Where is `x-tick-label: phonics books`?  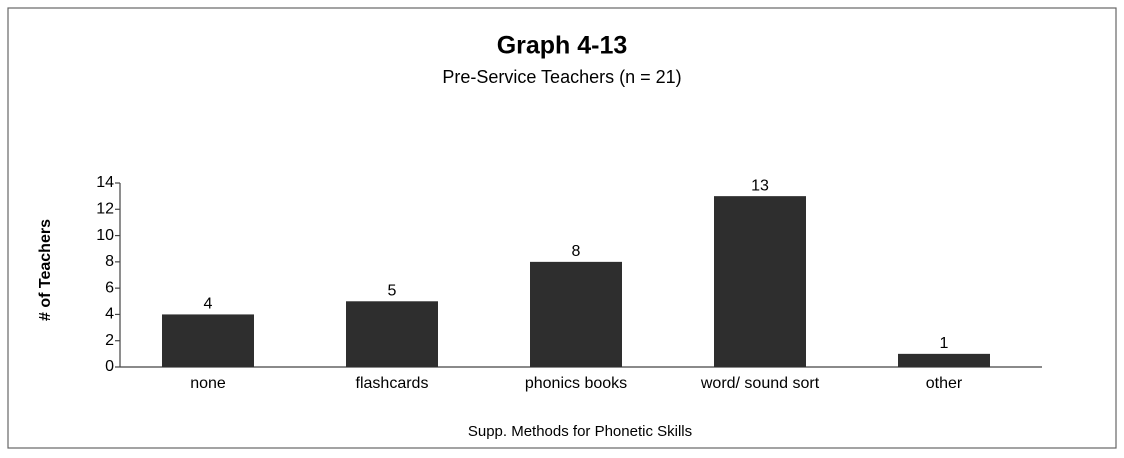
x-tick-label: phonics books is located at coordinates (576, 383).